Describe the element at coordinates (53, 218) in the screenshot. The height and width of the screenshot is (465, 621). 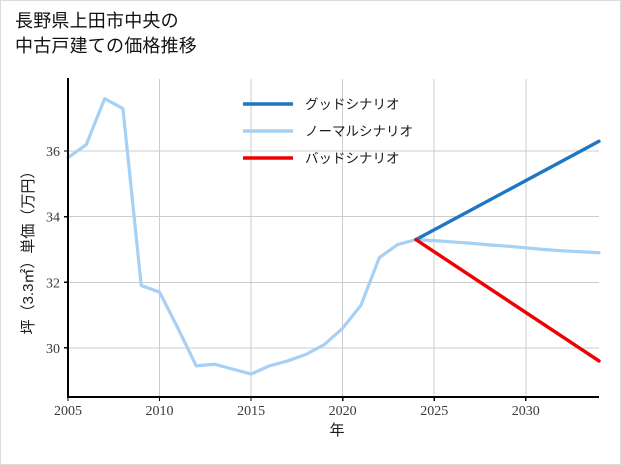
I see `y-tick-label: 34` at that location.